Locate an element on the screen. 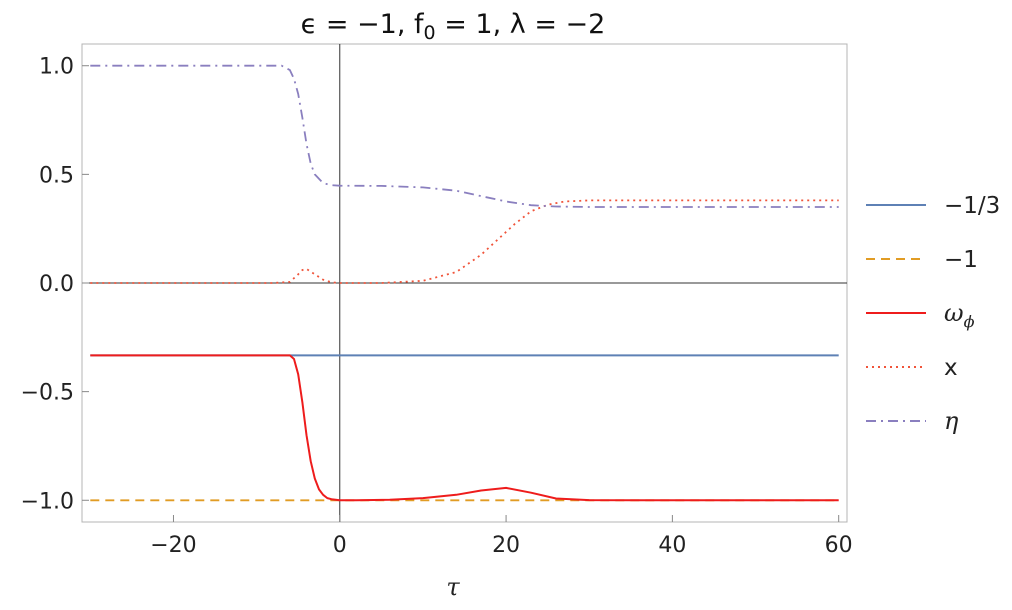  x-tick-label: 20 is located at coordinates (506, 545).